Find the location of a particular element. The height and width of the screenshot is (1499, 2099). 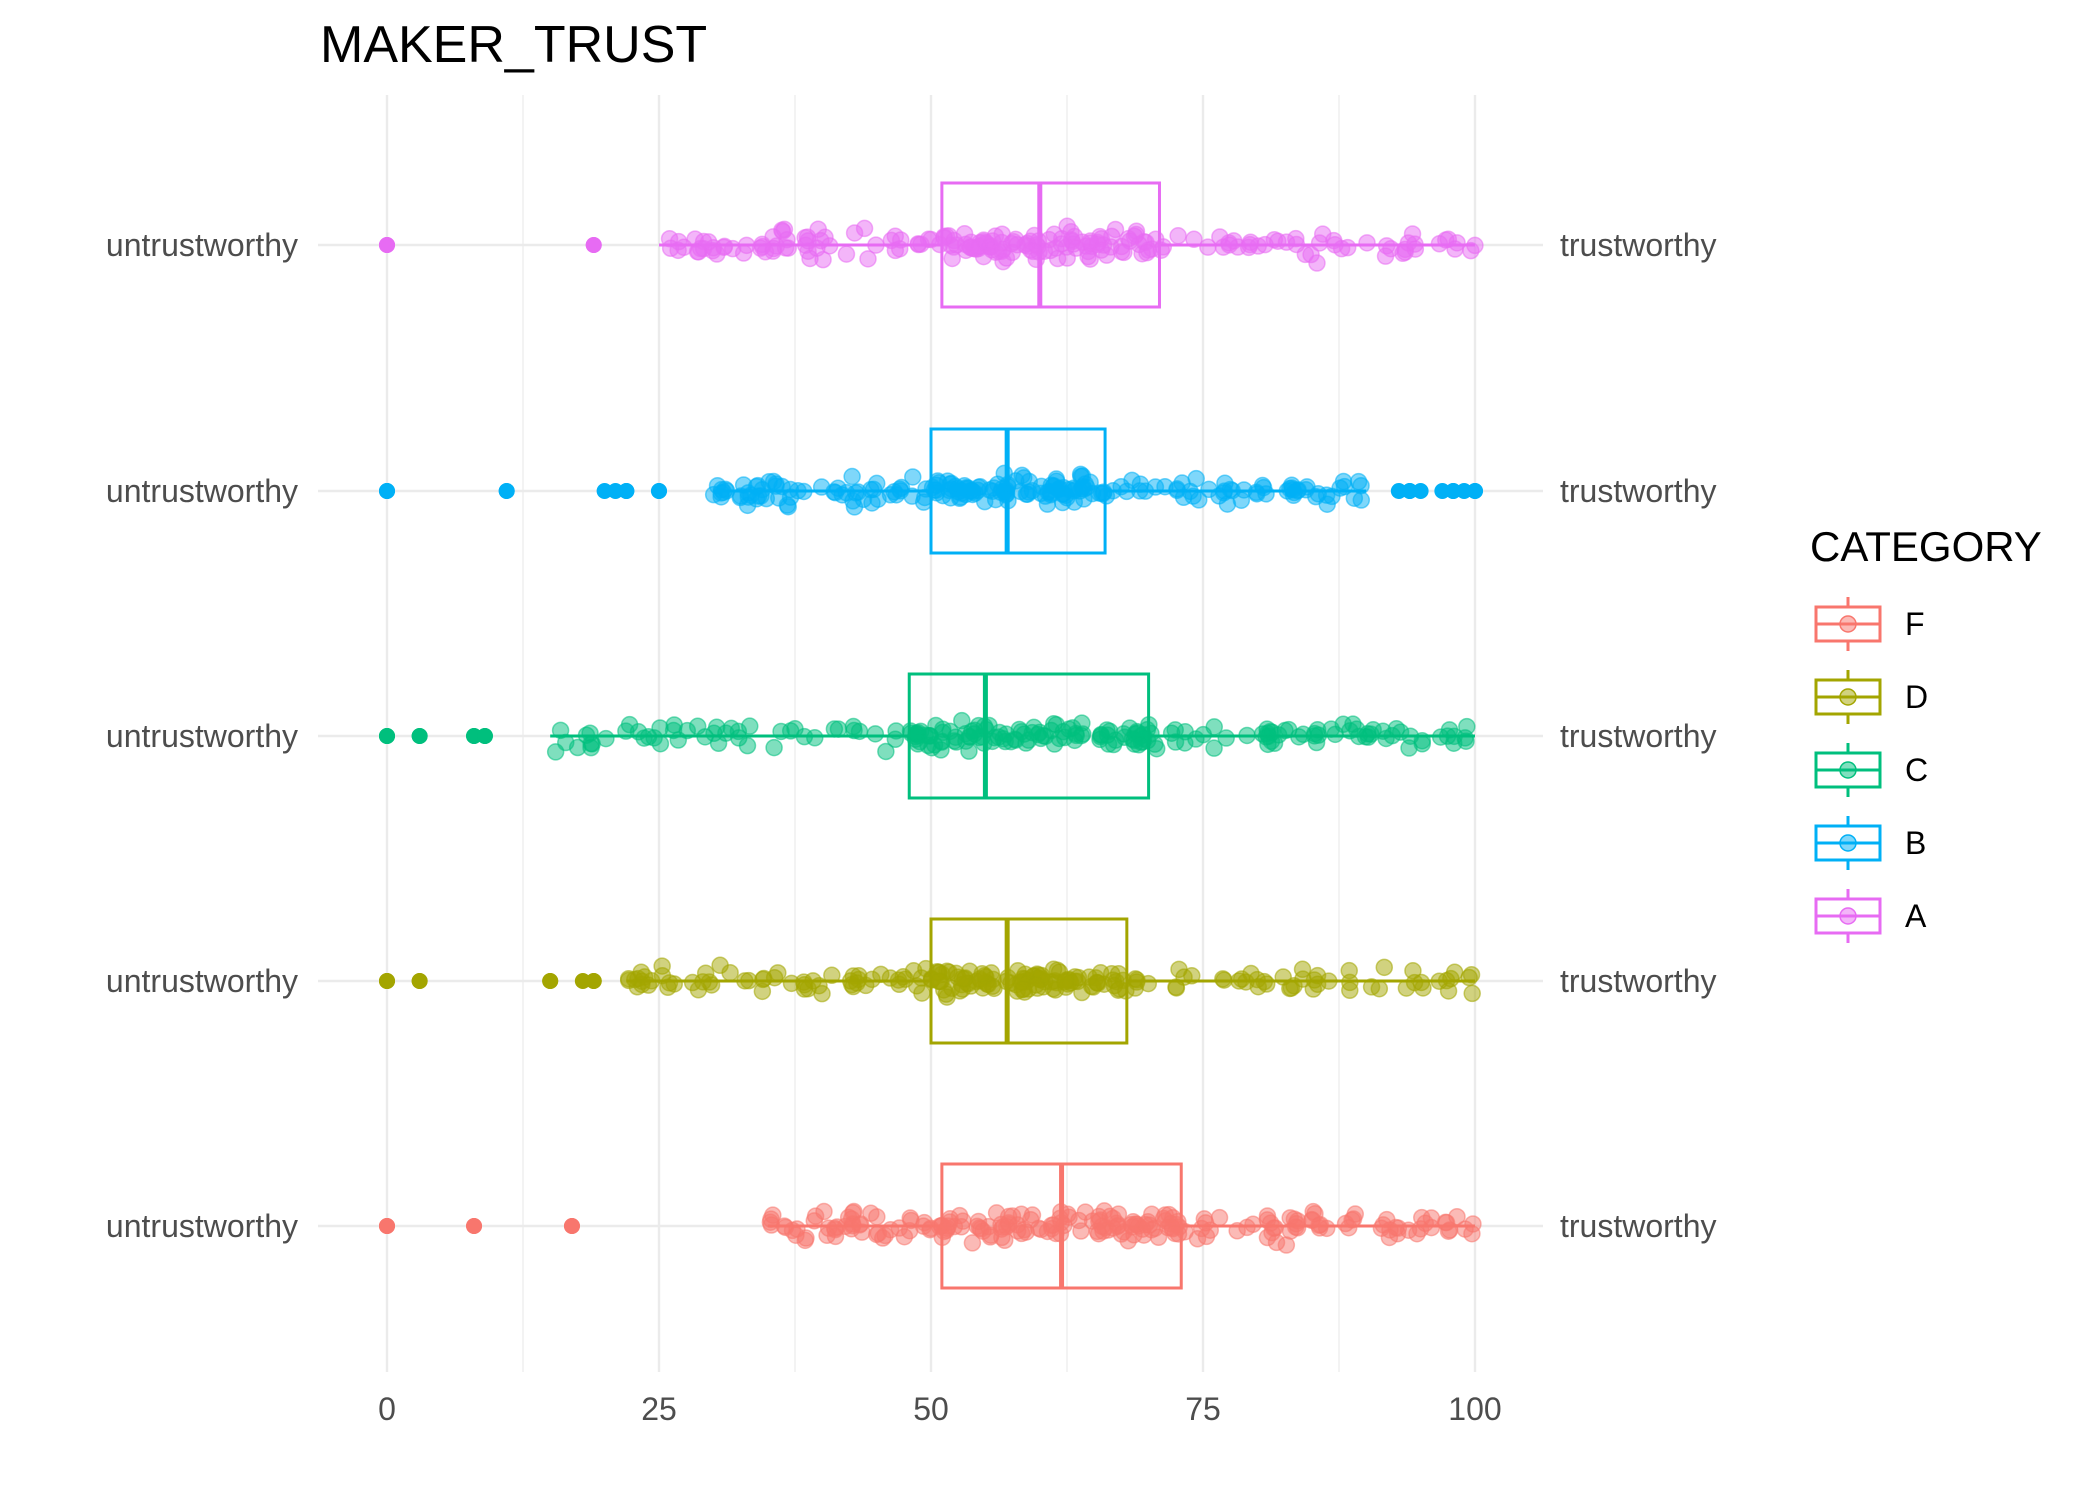

category-row-A: untrustworthy trustworthy is located at coordinates (911, 245).